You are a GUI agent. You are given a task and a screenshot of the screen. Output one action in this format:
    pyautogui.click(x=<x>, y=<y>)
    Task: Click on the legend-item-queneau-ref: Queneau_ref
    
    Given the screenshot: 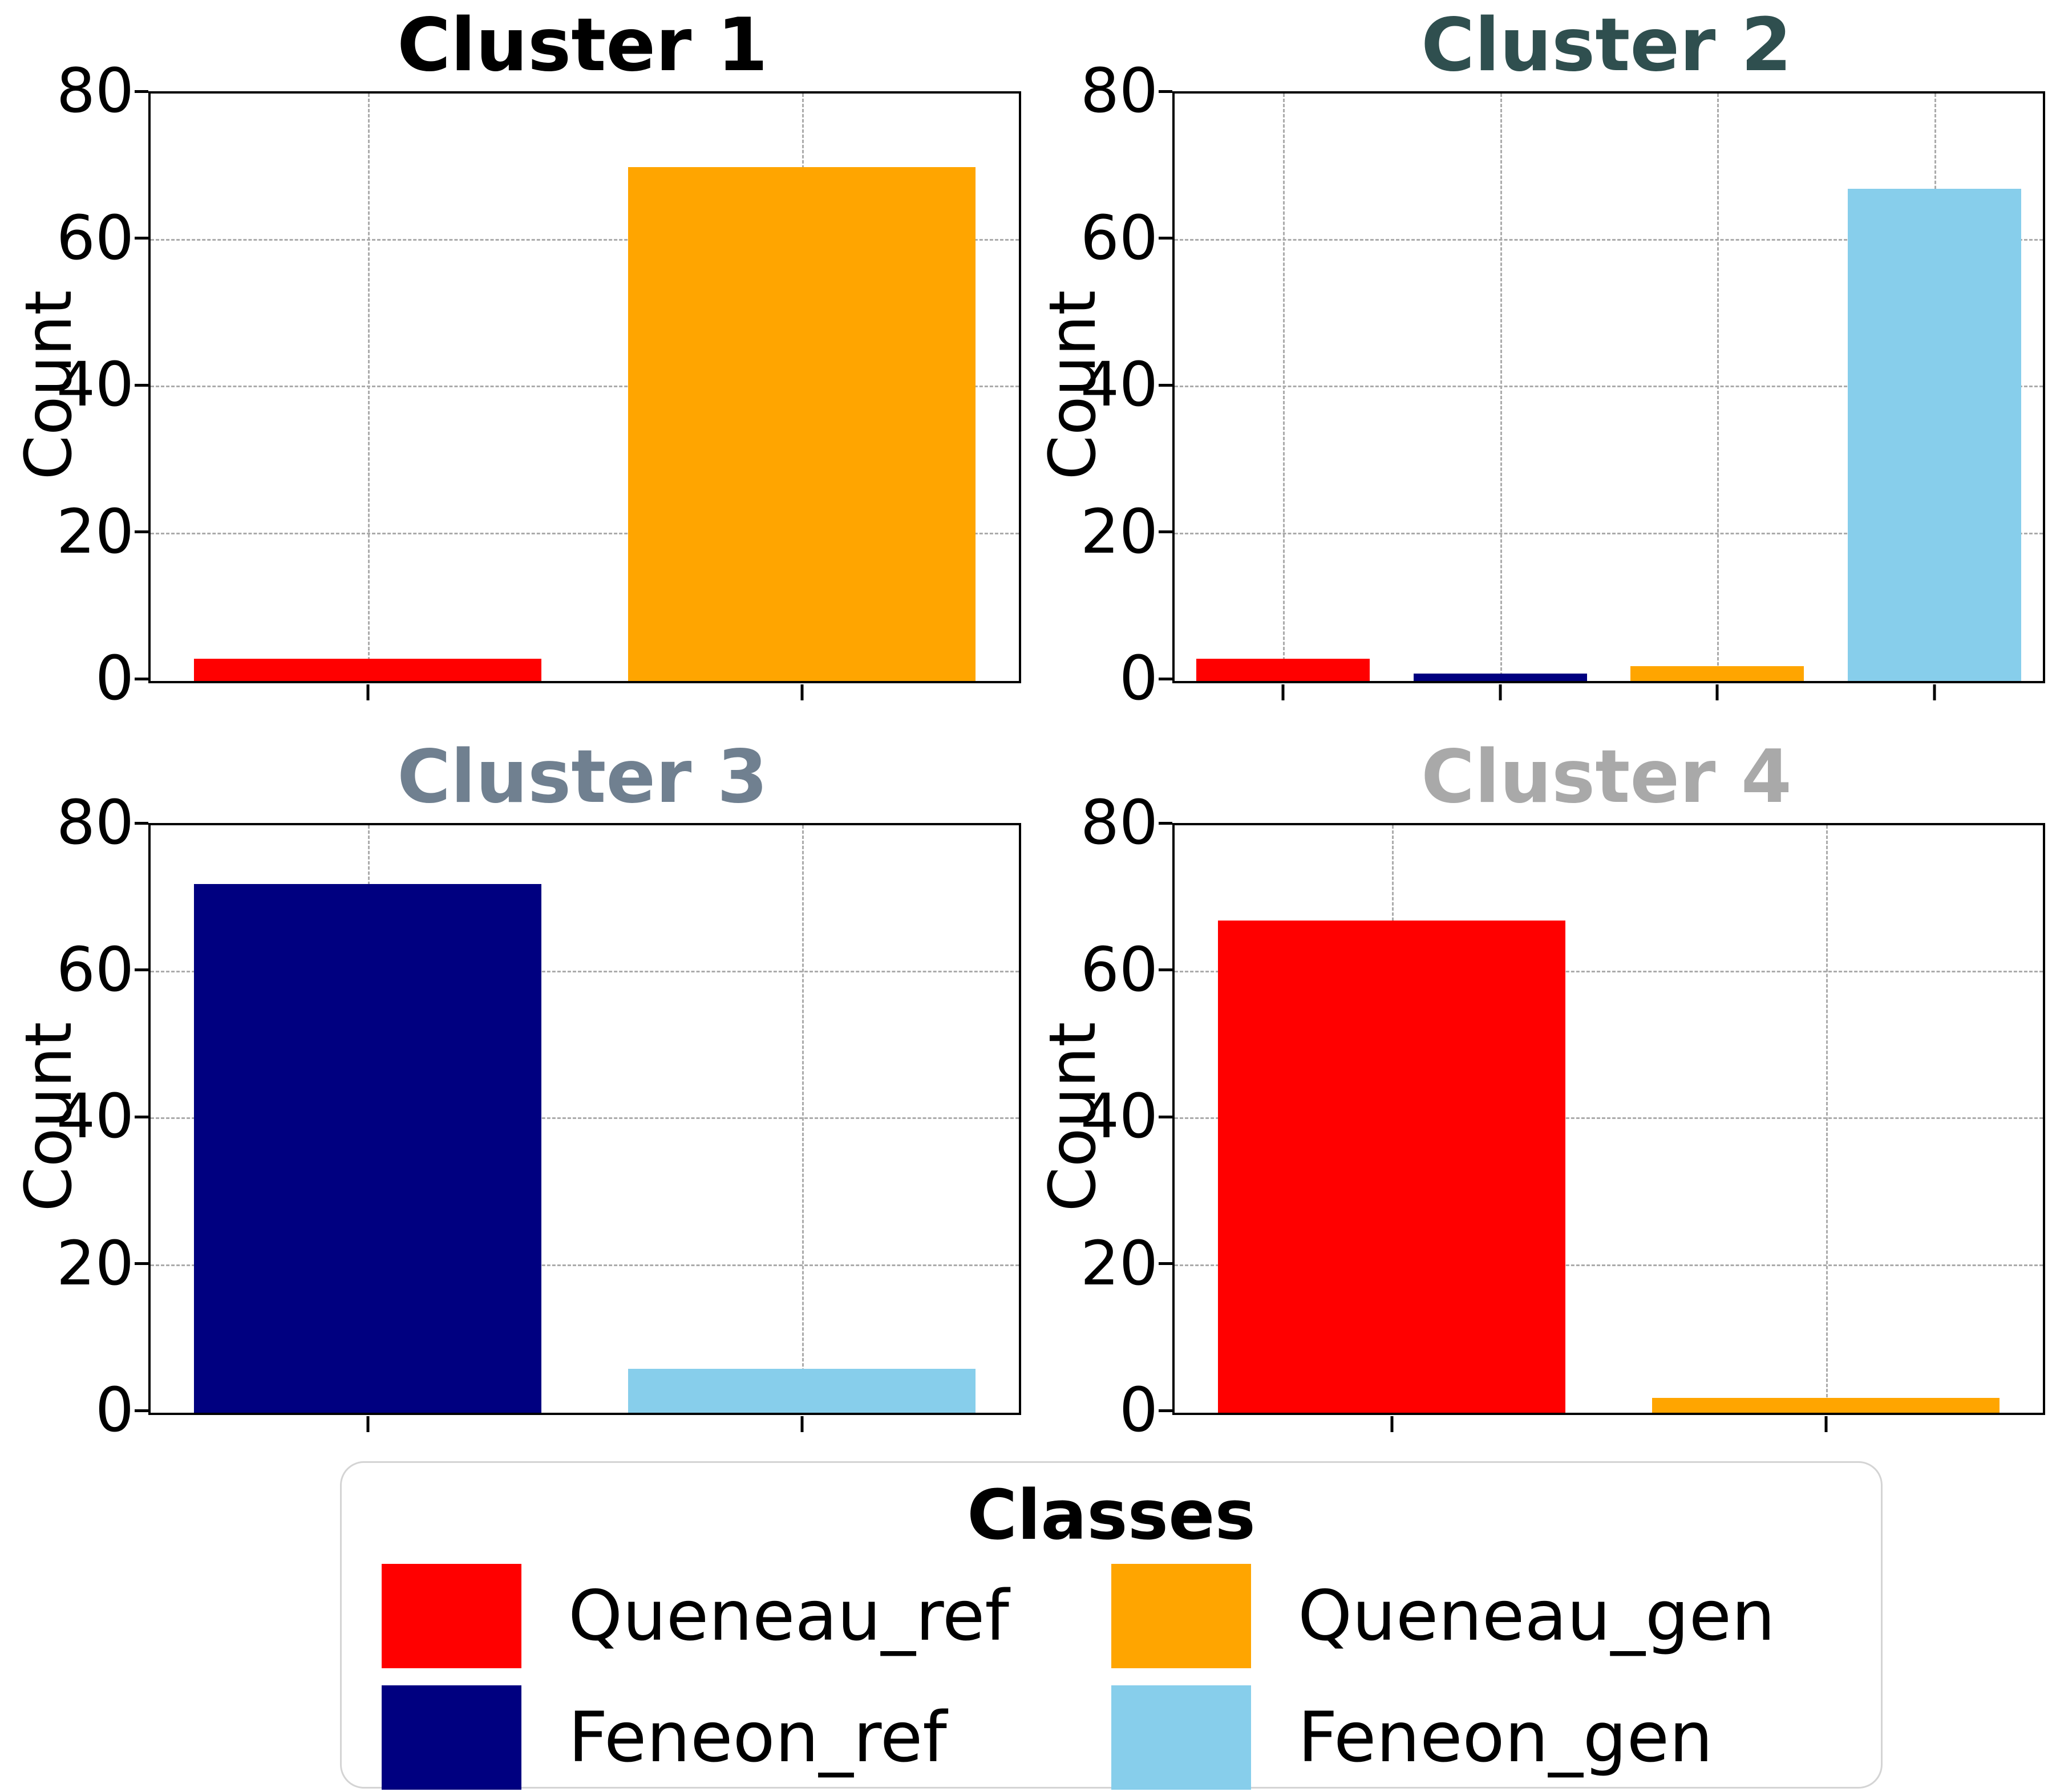 What is the action you would take?
    pyautogui.click(x=746, y=1616)
    